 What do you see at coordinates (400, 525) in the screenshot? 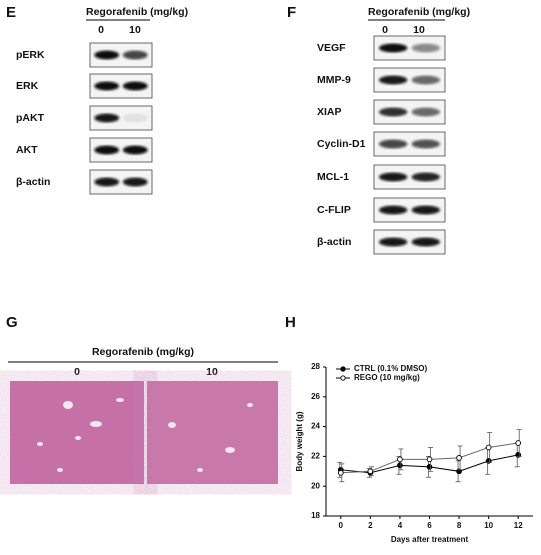
I see `x-tick-label: 4` at bounding box center [400, 525].